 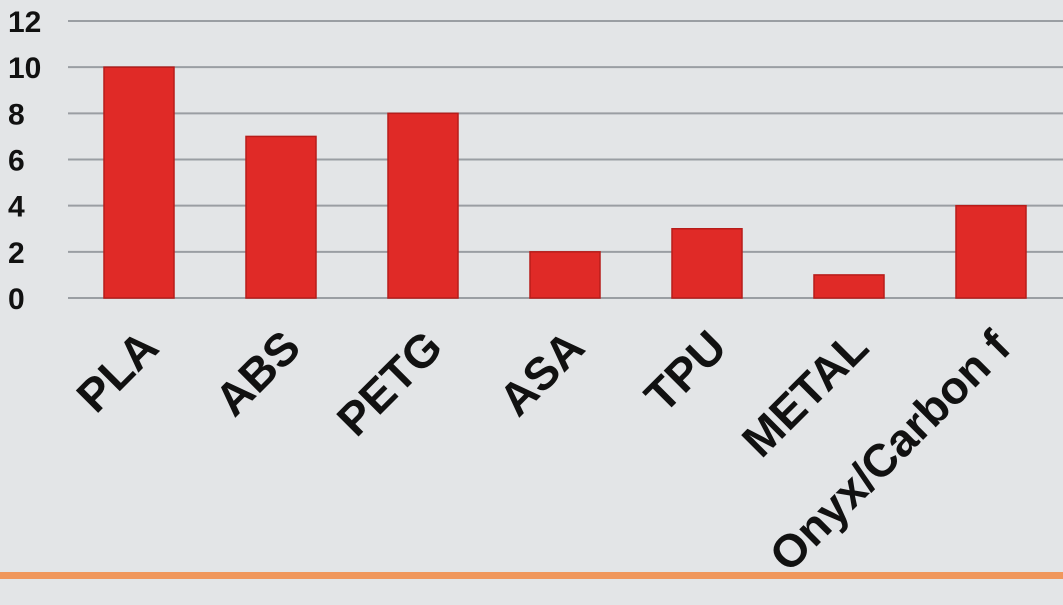 What do you see at coordinates (889, 450) in the screenshot?
I see `x-category-label: Onyx/Carbon f` at bounding box center [889, 450].